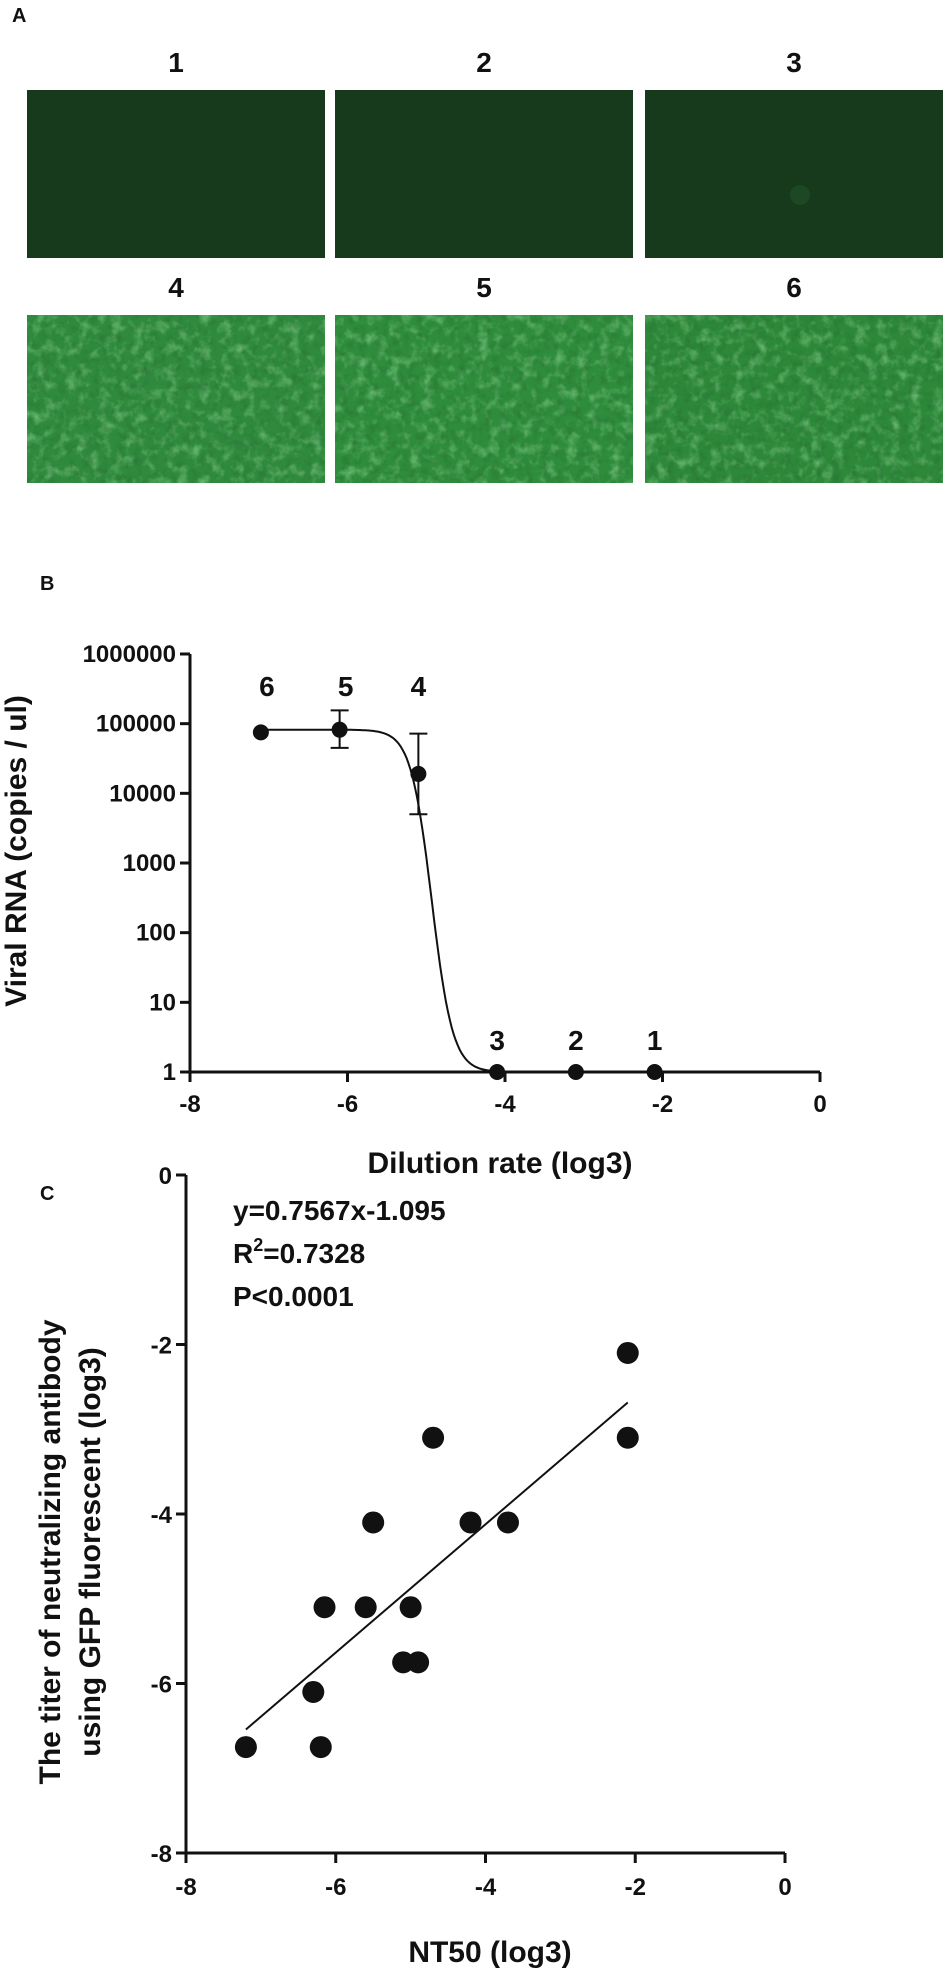  I want to click on panel-c-y-tick-label: -2, so click(161, 1346).